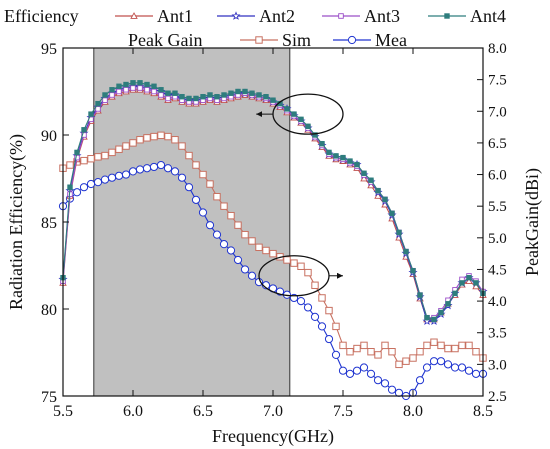 Image resolution: width=550 pixels, height=449 pixels. What do you see at coordinates (203, 411) in the screenshot?
I see `x-tick-label: 6.5` at bounding box center [203, 411].